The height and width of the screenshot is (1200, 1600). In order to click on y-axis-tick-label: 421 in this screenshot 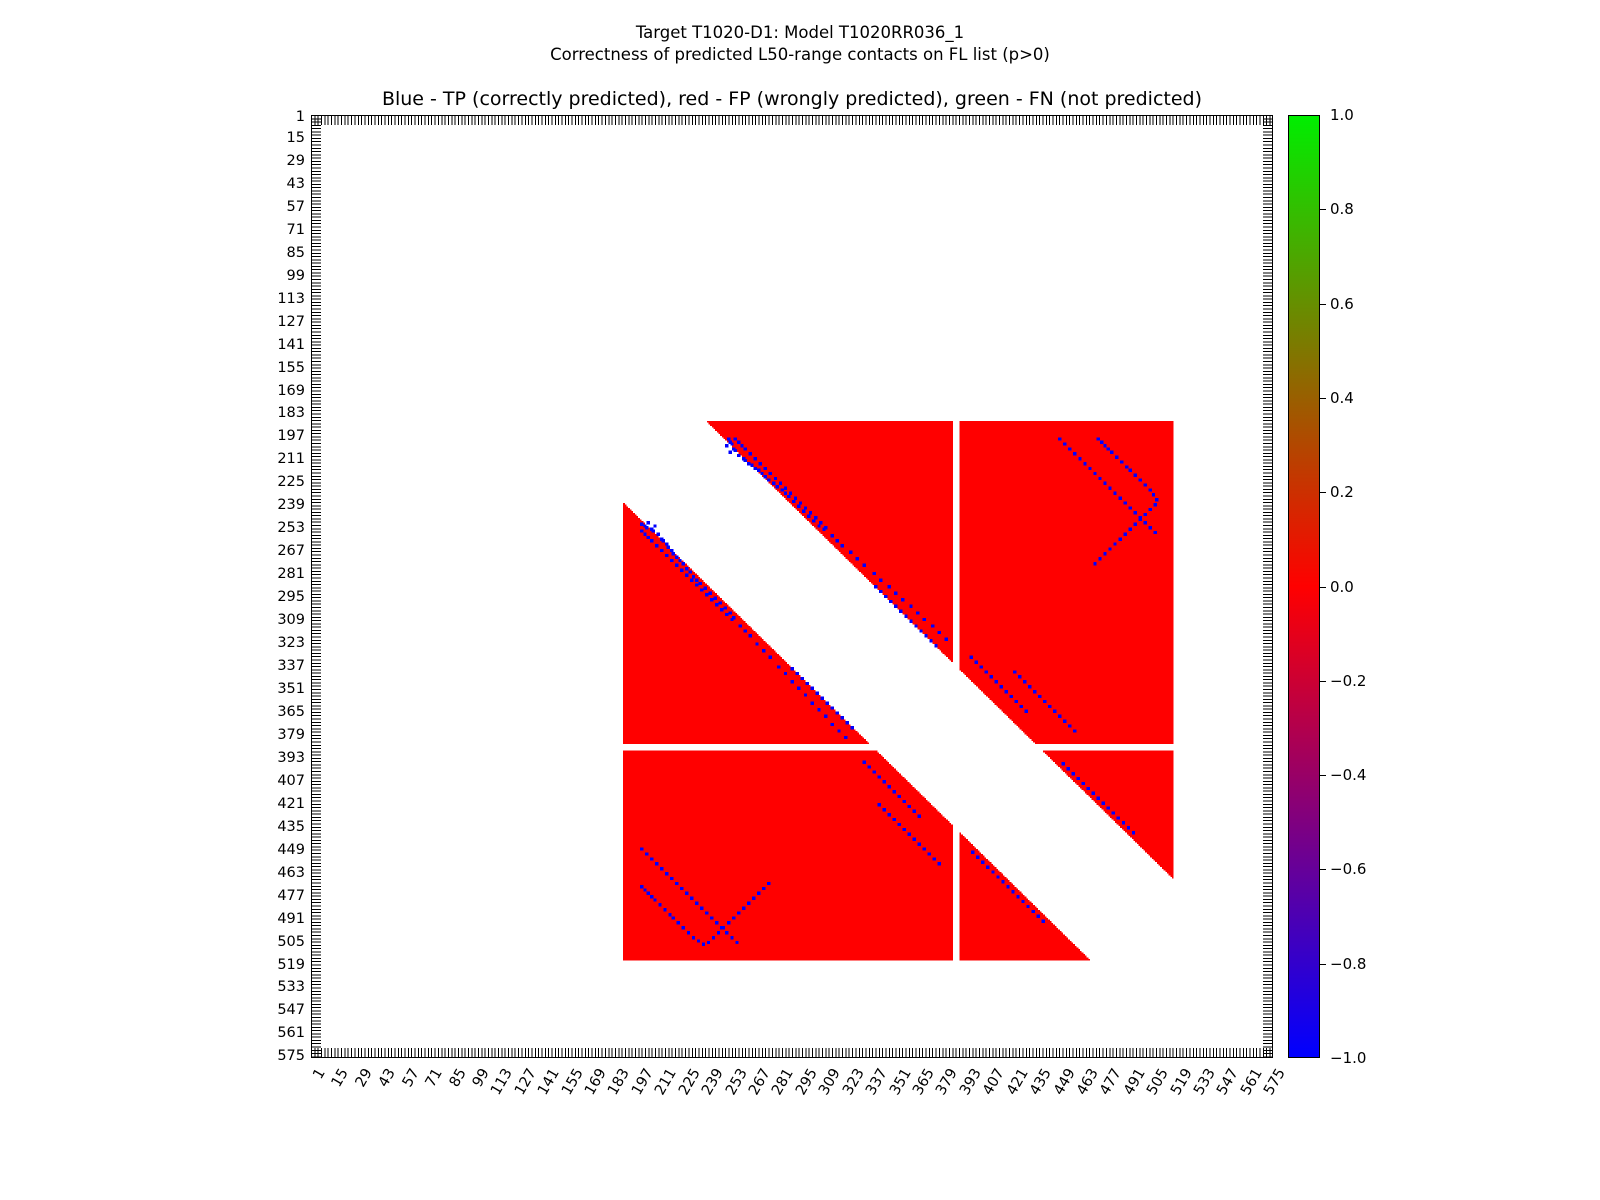, I will do `click(291, 803)`.